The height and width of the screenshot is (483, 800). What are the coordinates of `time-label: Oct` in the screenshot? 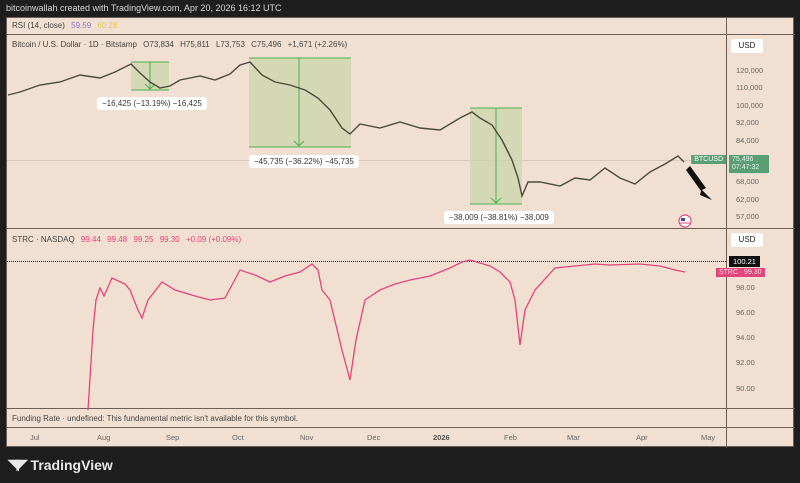 It's located at (238, 437).